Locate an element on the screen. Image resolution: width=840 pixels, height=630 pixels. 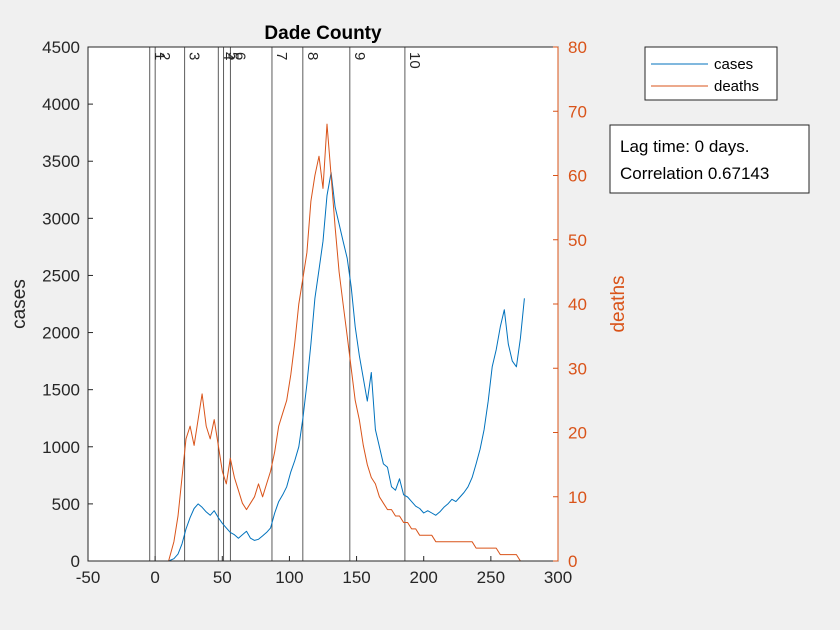
y-left-tick-label: 2500 is located at coordinates (61, 275).